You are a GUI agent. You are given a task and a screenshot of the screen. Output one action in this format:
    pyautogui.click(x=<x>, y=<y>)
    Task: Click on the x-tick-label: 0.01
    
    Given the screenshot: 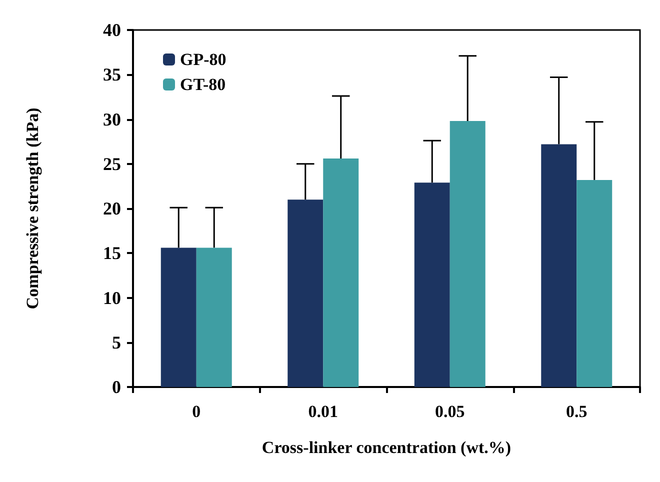 What is the action you would take?
    pyautogui.click(x=323, y=411)
    